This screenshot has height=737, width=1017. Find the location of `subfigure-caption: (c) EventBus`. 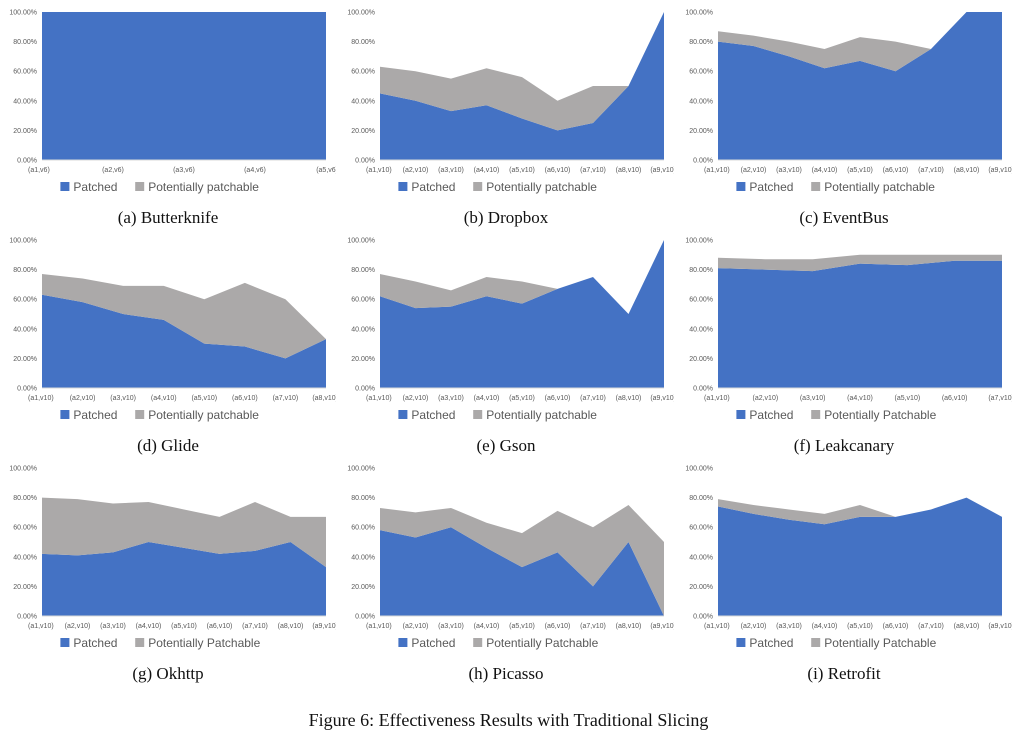

subfigure-caption: (c) EventBus is located at coordinates (844, 217).